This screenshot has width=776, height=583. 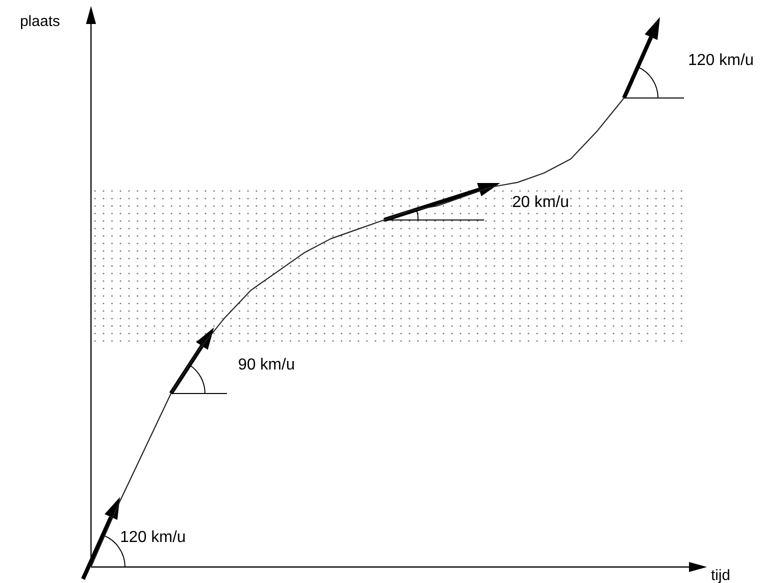 What do you see at coordinates (720, 575) in the screenshot?
I see `x-axis-title: tijd` at bounding box center [720, 575].